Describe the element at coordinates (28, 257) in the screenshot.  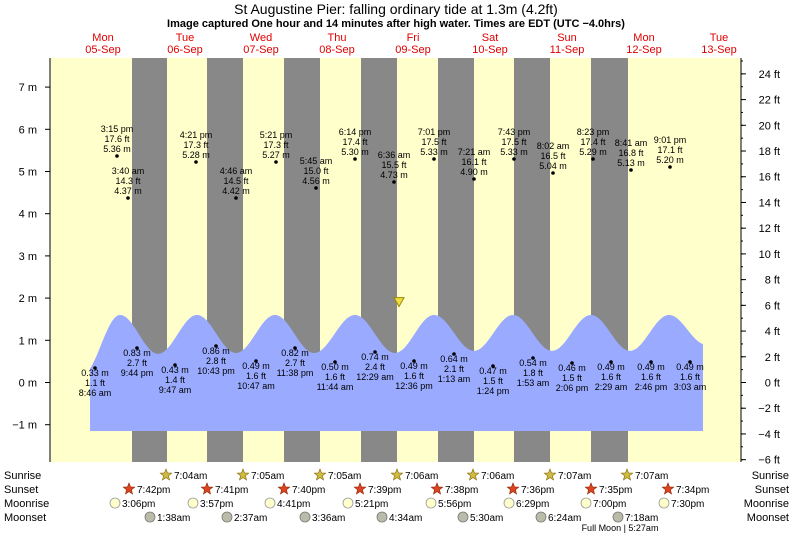
I see `y-left-tick-label: 3 m` at that location.